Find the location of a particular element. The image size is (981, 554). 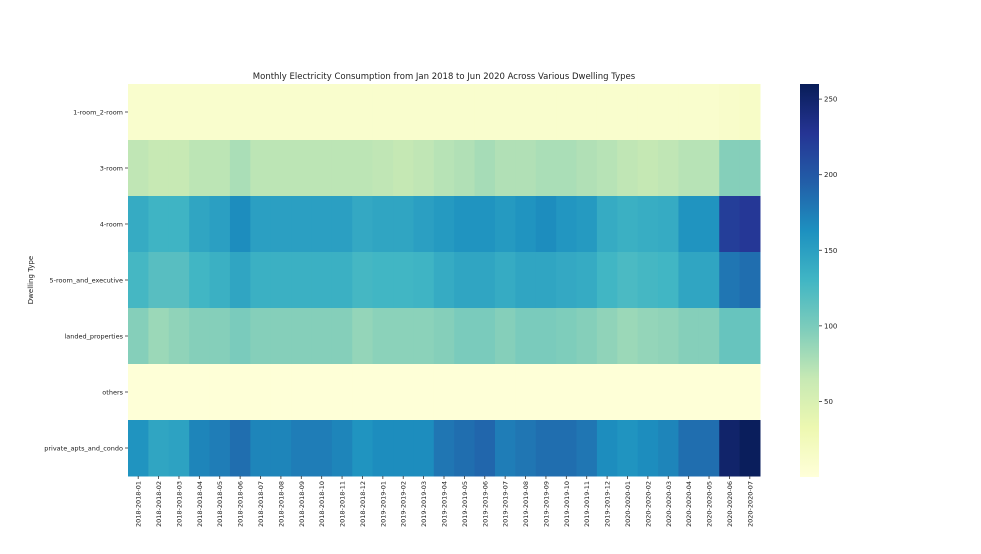

y-tick-label: 3-room is located at coordinates (111, 169).